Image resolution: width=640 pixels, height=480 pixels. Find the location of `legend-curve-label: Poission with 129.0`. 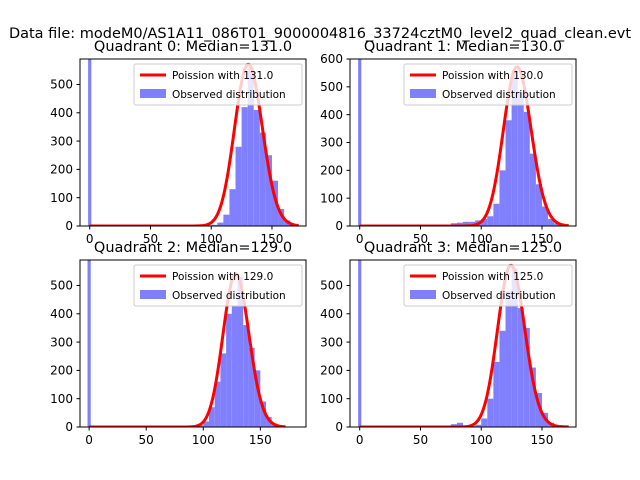

legend-curve-label: Poission with 129.0 is located at coordinates (222, 277).